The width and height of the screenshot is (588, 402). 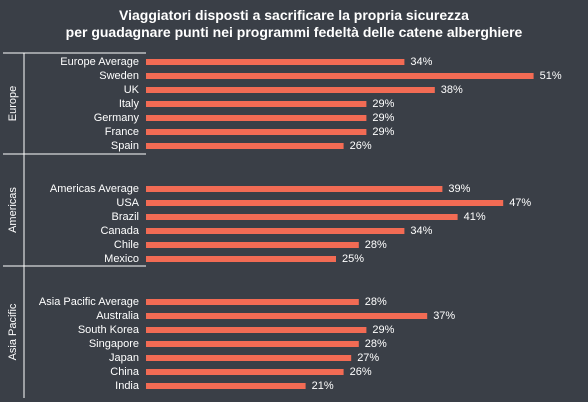 I want to click on category-label: USA, so click(x=127, y=203).